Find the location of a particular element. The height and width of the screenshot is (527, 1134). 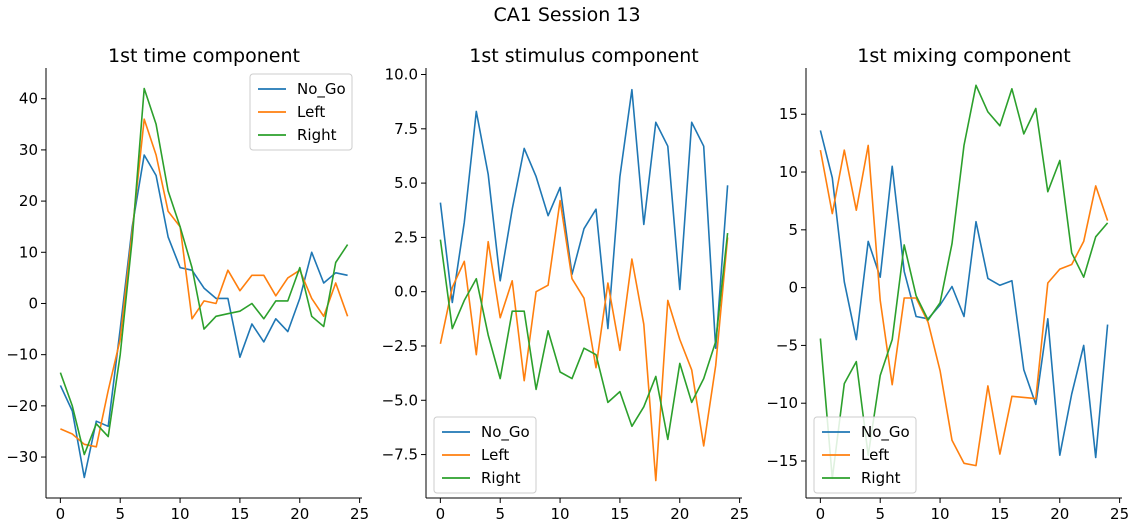

y-tick-label: 5.0 is located at coordinates (406, 183).